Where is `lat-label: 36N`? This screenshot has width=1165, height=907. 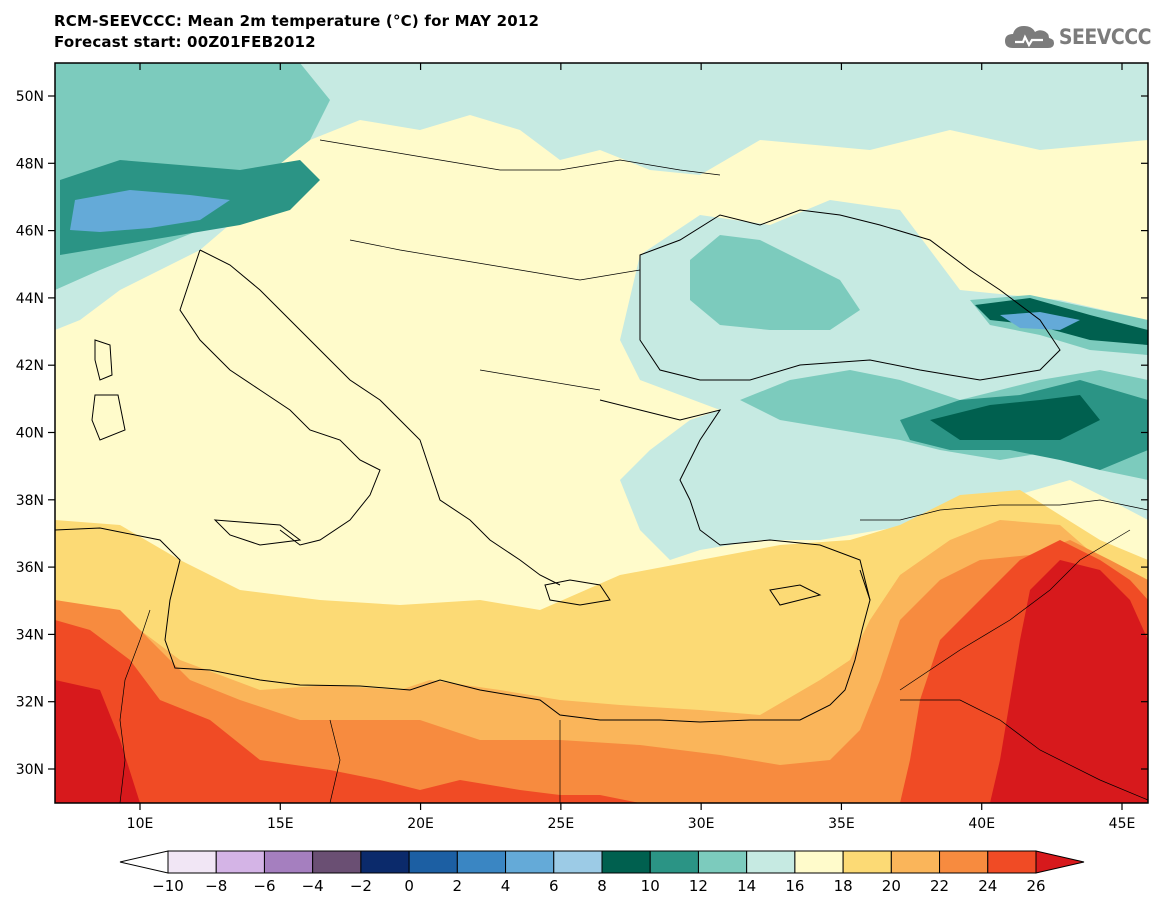 lat-label: 36N is located at coordinates (30, 568).